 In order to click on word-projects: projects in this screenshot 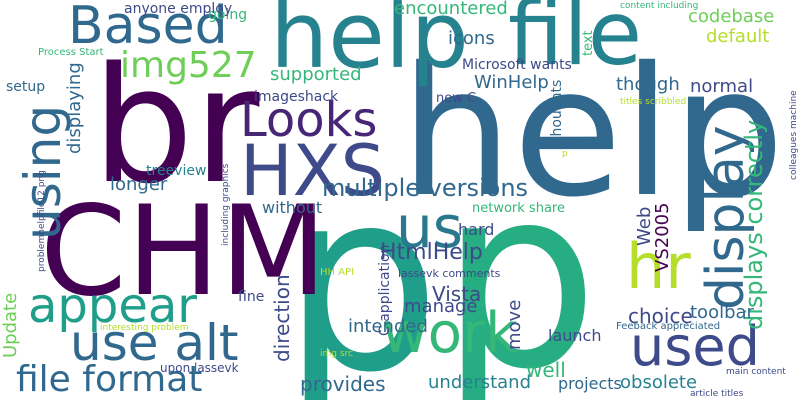, I will do `click(590, 383)`.